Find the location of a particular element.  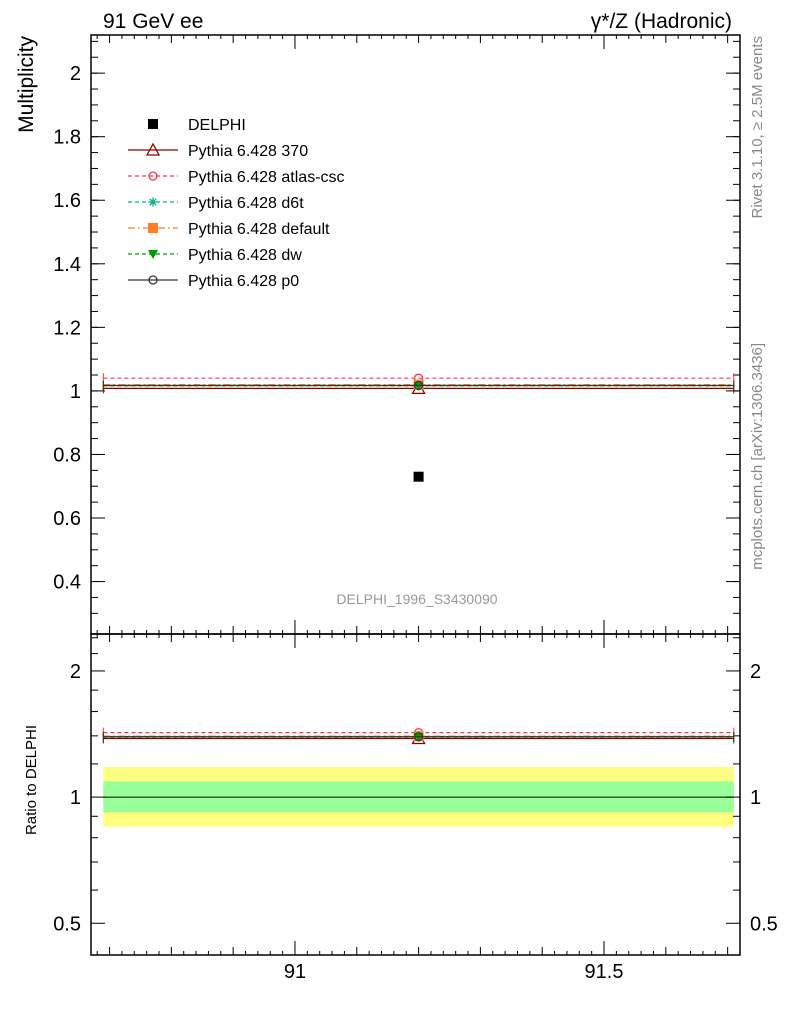

legend-label-pythia-6-428-p0: Pythia 6.428 p0 is located at coordinates (243, 281).